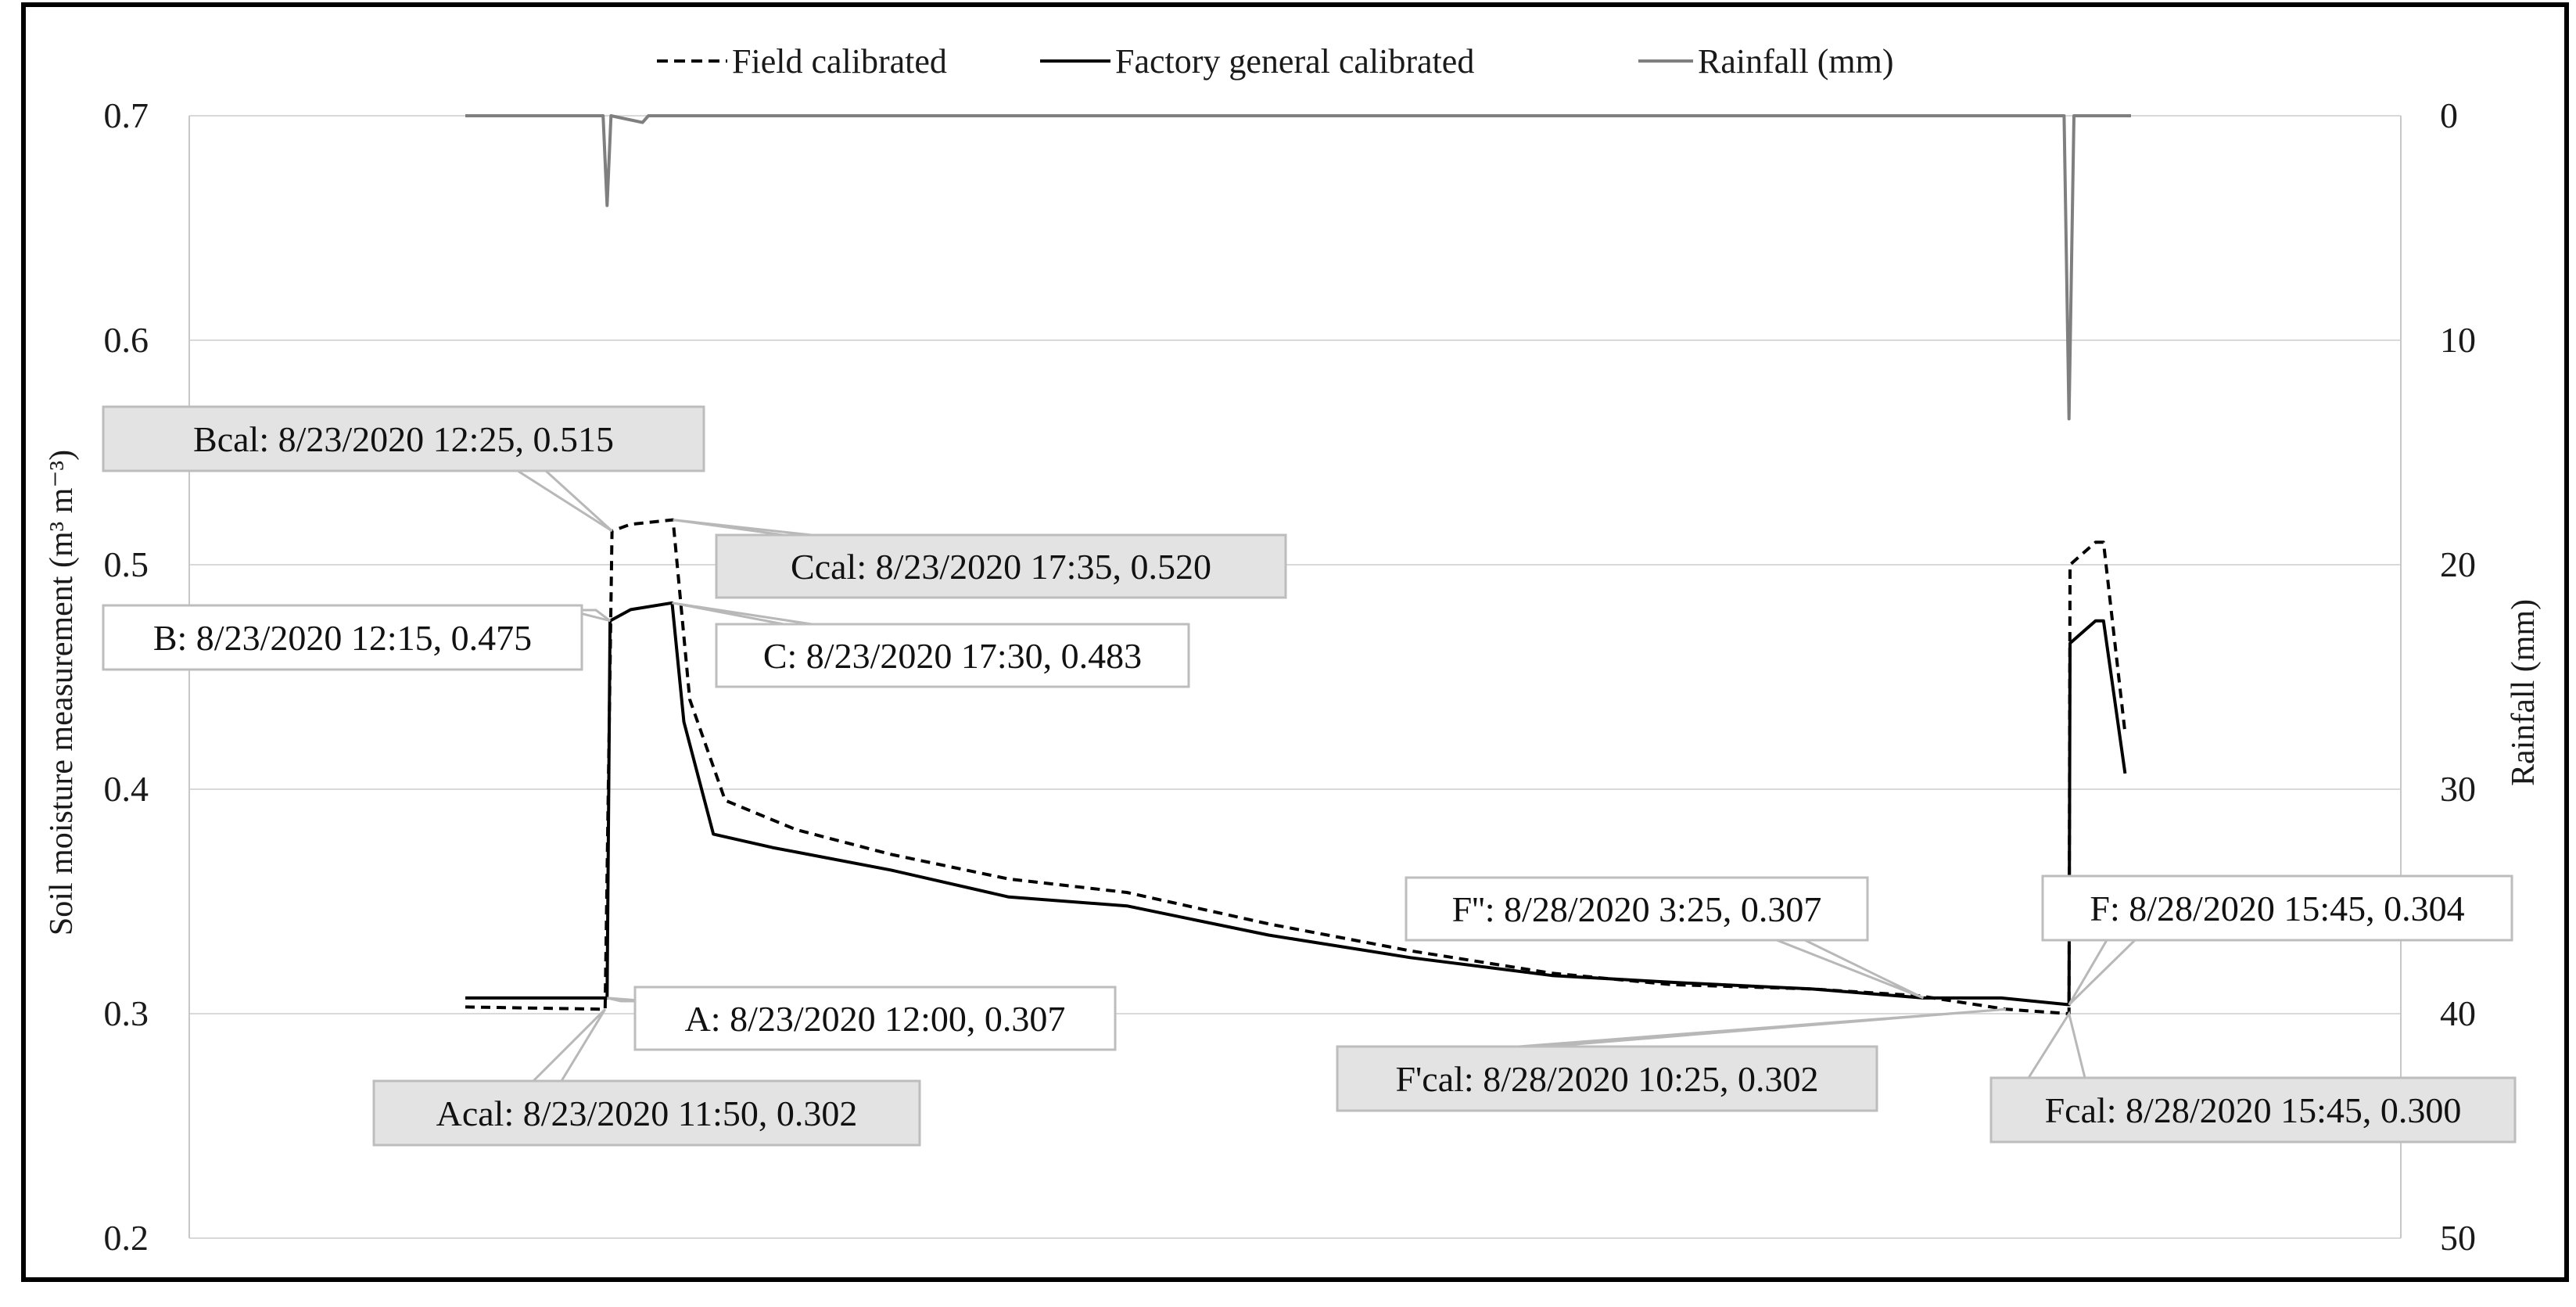 The height and width of the screenshot is (1307, 2576). Describe the element at coordinates (127, 1013) in the screenshot. I see `y-tick-label: 0.3` at that location.